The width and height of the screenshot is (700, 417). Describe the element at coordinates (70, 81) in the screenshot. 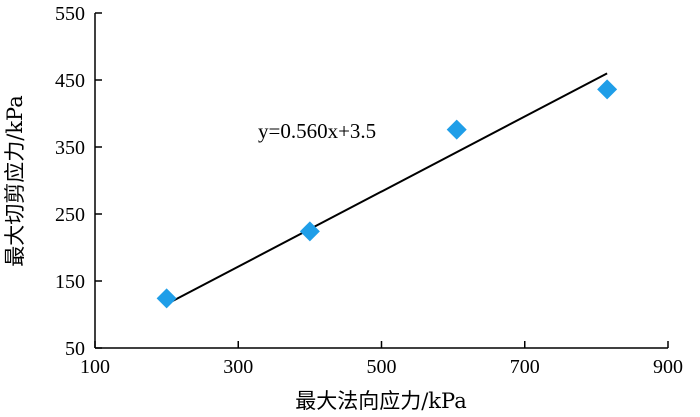

I see `y-tick-label: 450` at that location.